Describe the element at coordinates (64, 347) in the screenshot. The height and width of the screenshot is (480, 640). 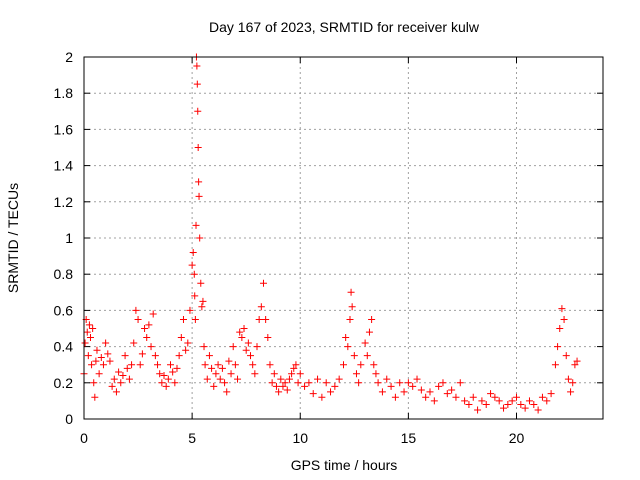
I see `y-tick-label: 0.4` at that location.